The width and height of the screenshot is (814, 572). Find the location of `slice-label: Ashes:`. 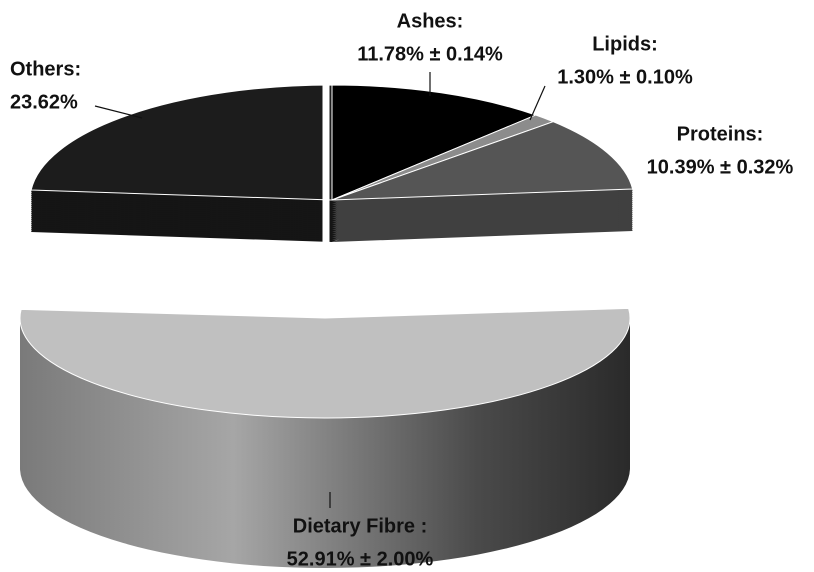

slice-label: Ashes: is located at coordinates (430, 21).